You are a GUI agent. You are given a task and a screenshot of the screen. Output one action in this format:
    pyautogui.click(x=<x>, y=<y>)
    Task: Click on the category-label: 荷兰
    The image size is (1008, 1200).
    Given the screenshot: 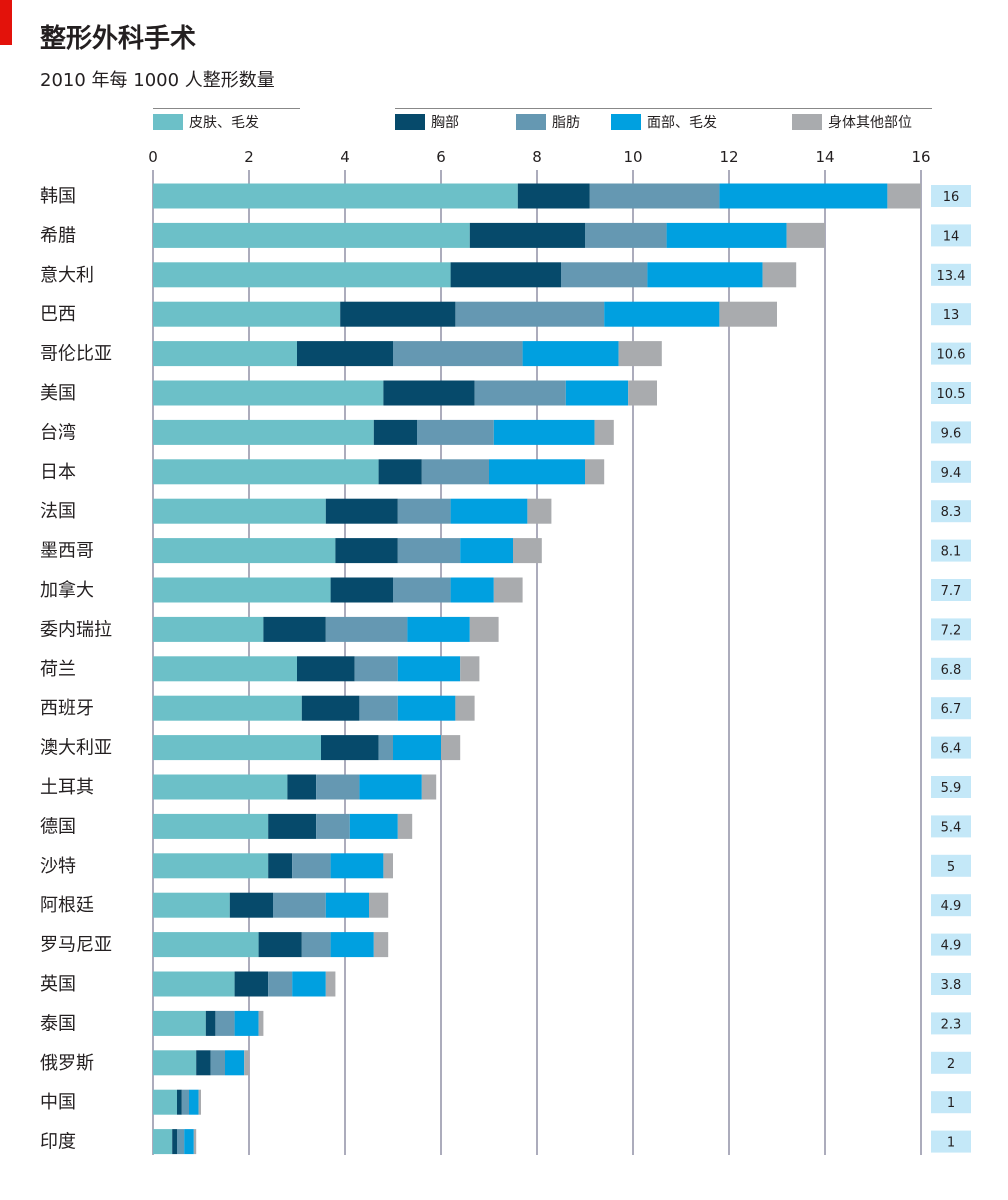 What is the action you would take?
    pyautogui.click(x=58, y=669)
    